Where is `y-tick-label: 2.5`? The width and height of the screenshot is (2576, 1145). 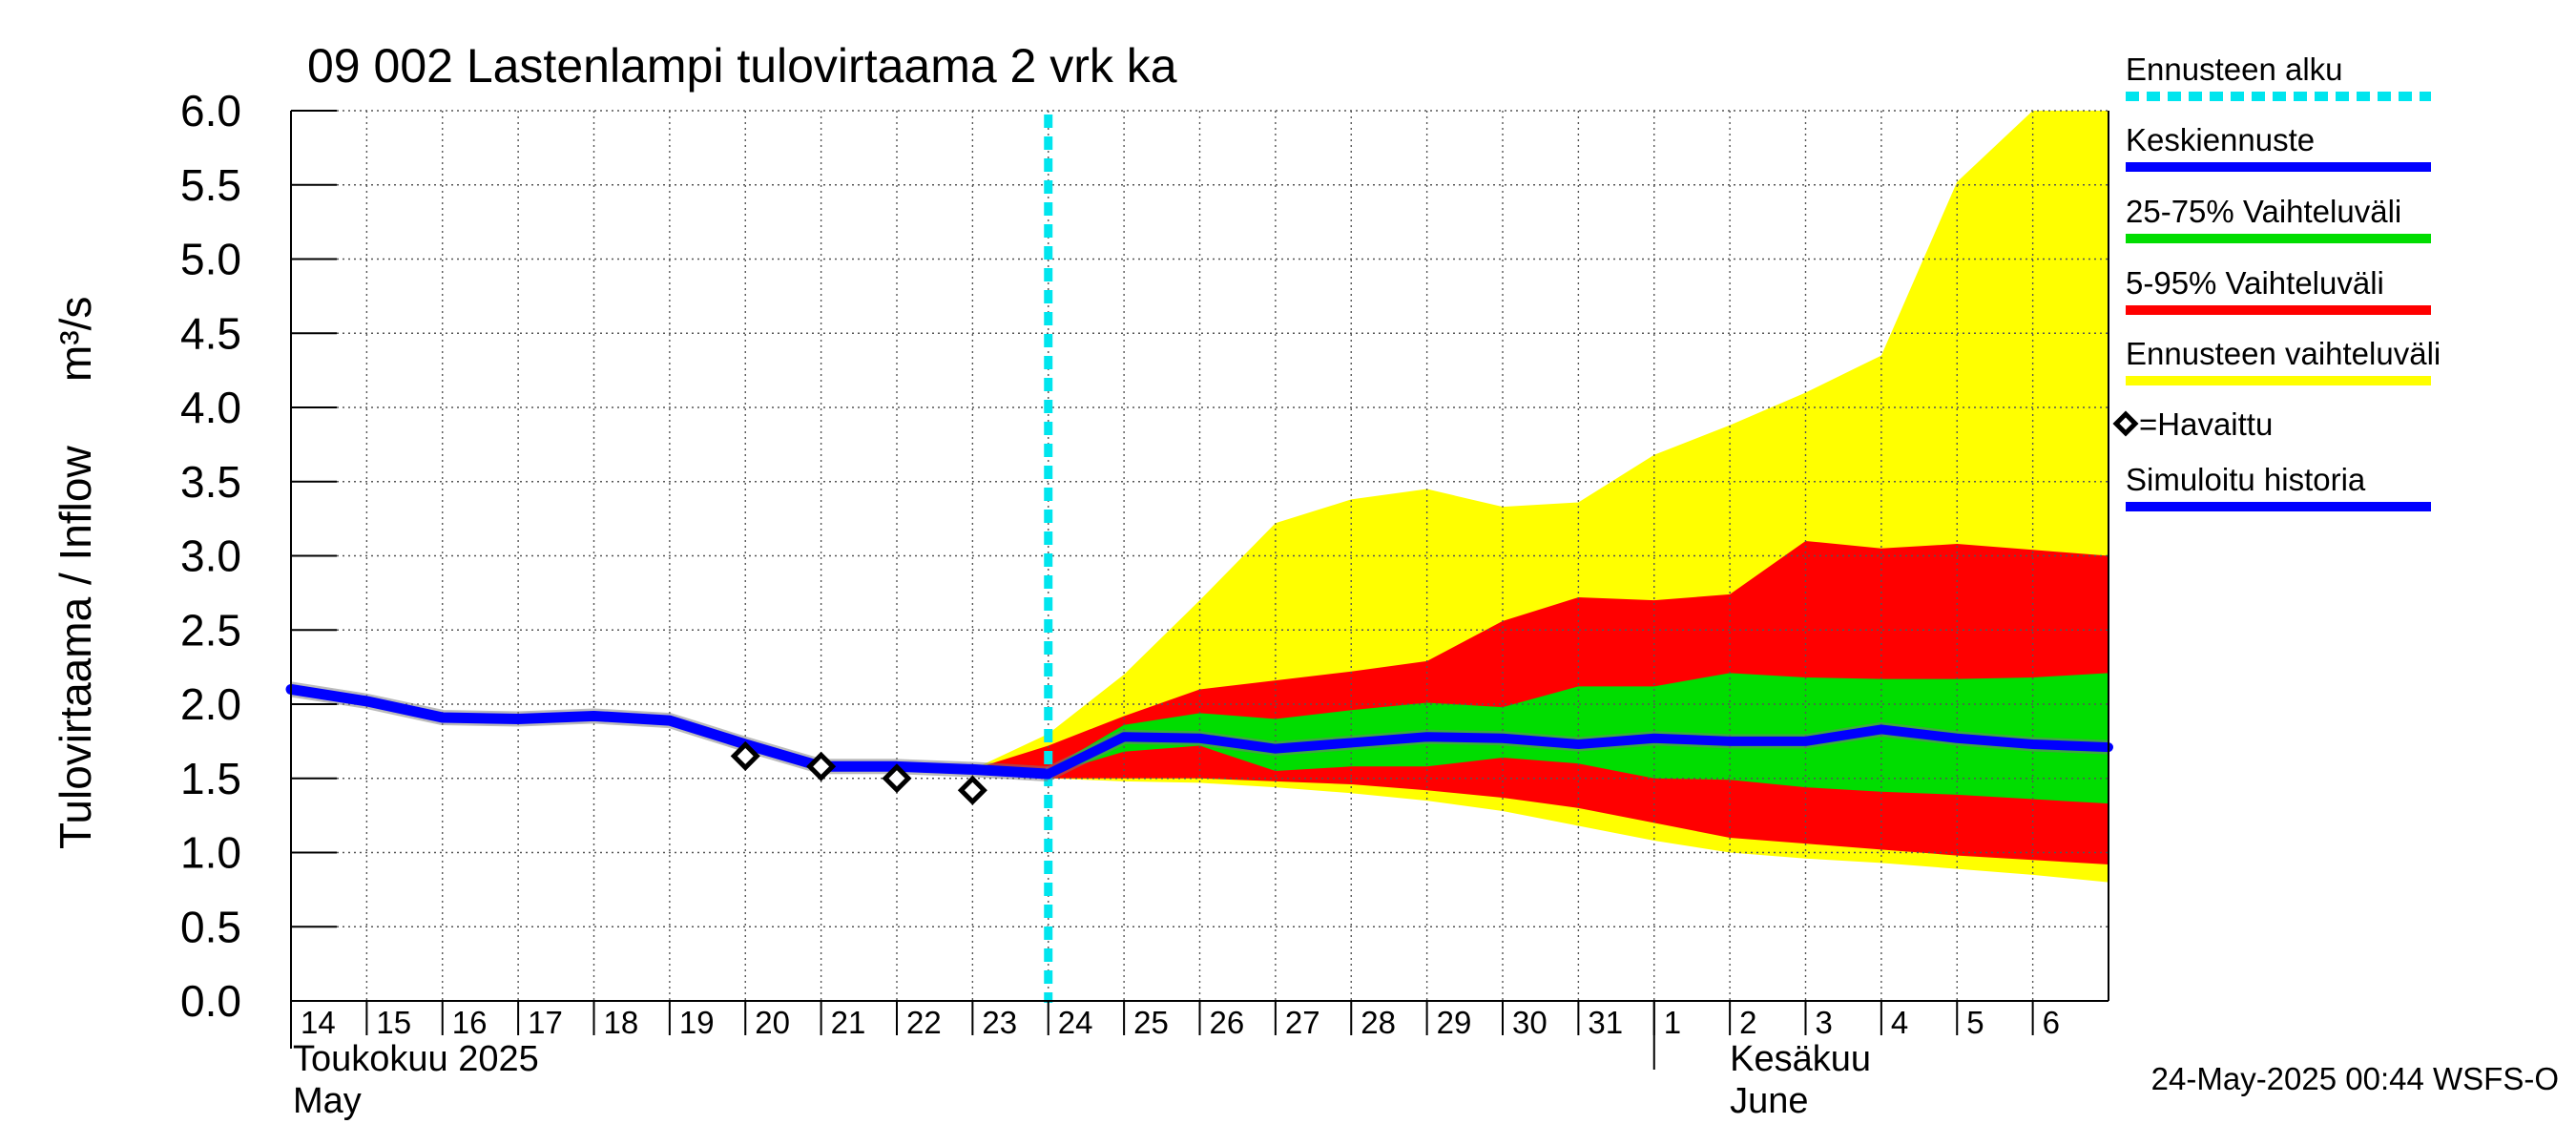 y-tick-label: 2.5 is located at coordinates (210, 630).